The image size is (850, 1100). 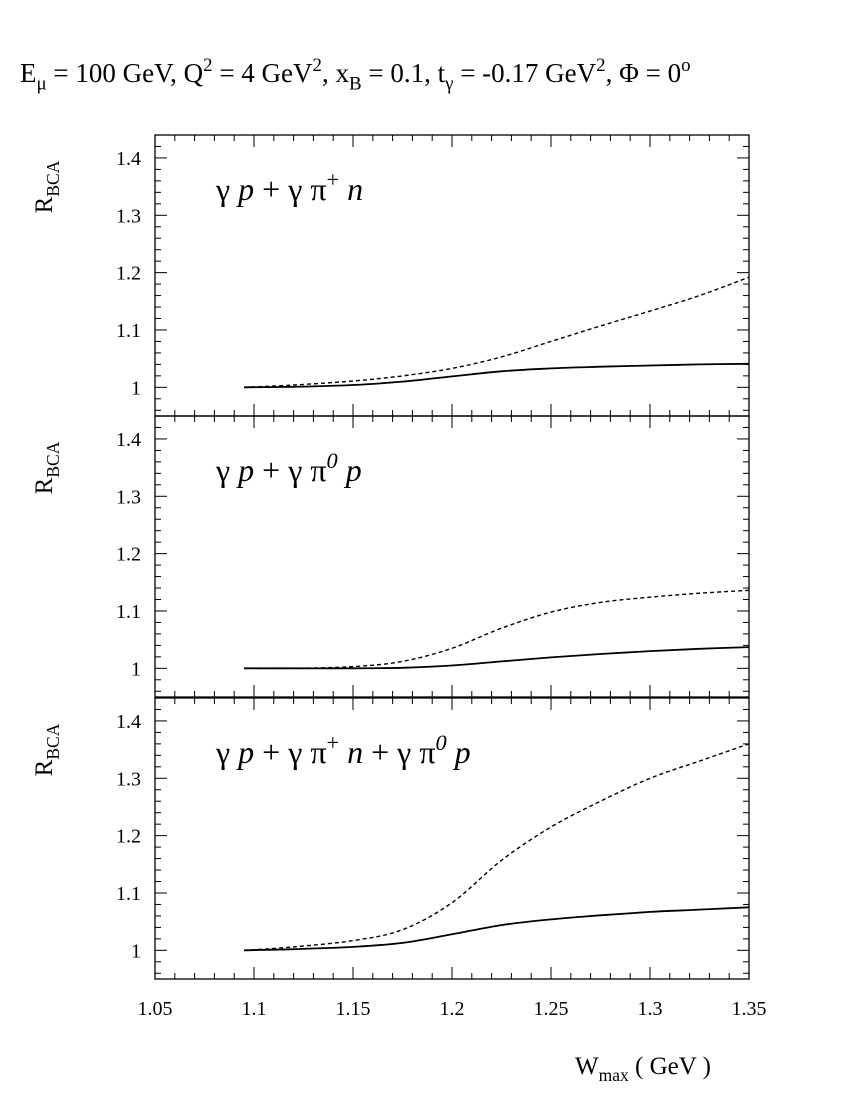 I want to click on chart-title-part: E, so click(x=28, y=73).